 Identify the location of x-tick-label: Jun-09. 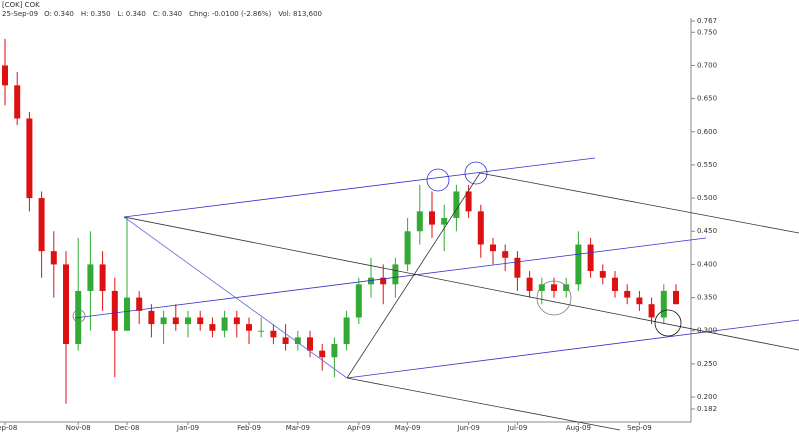
(467, 428).